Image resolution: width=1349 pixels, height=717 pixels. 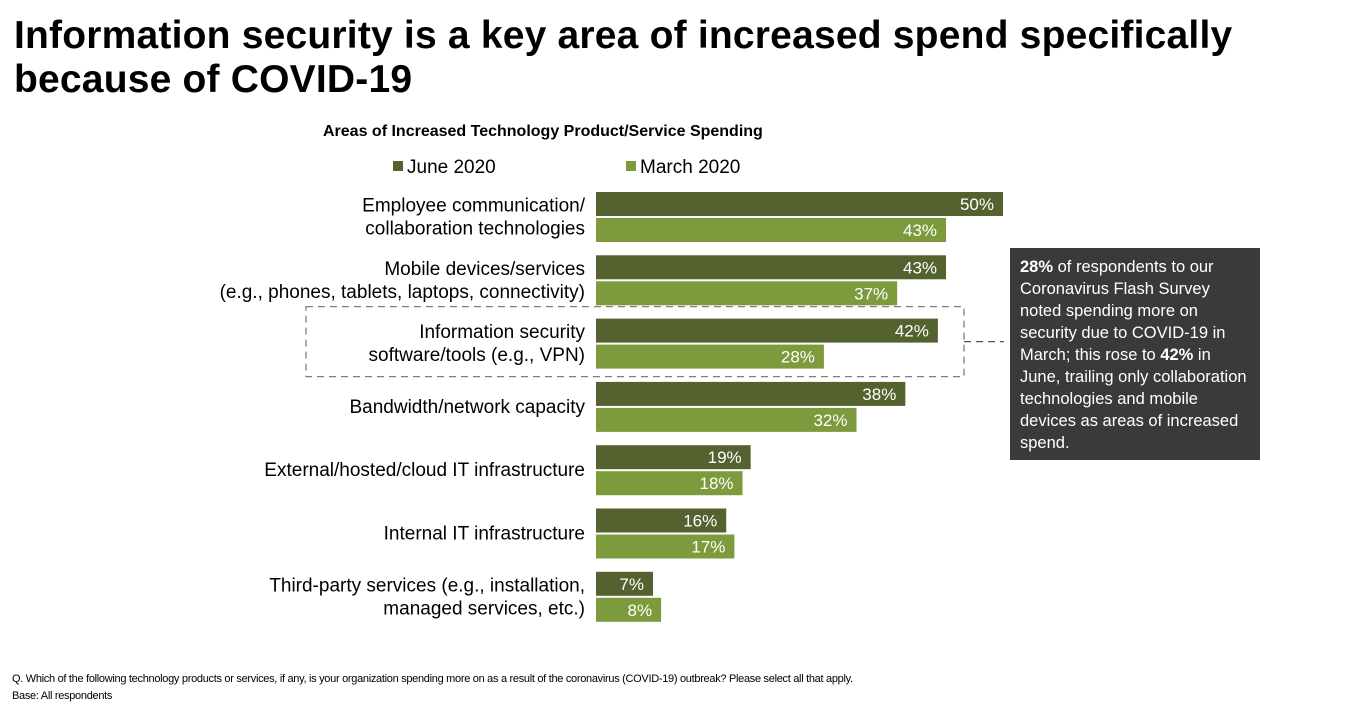 What do you see at coordinates (798, 357) in the screenshot?
I see `data-label-march: 28%` at bounding box center [798, 357].